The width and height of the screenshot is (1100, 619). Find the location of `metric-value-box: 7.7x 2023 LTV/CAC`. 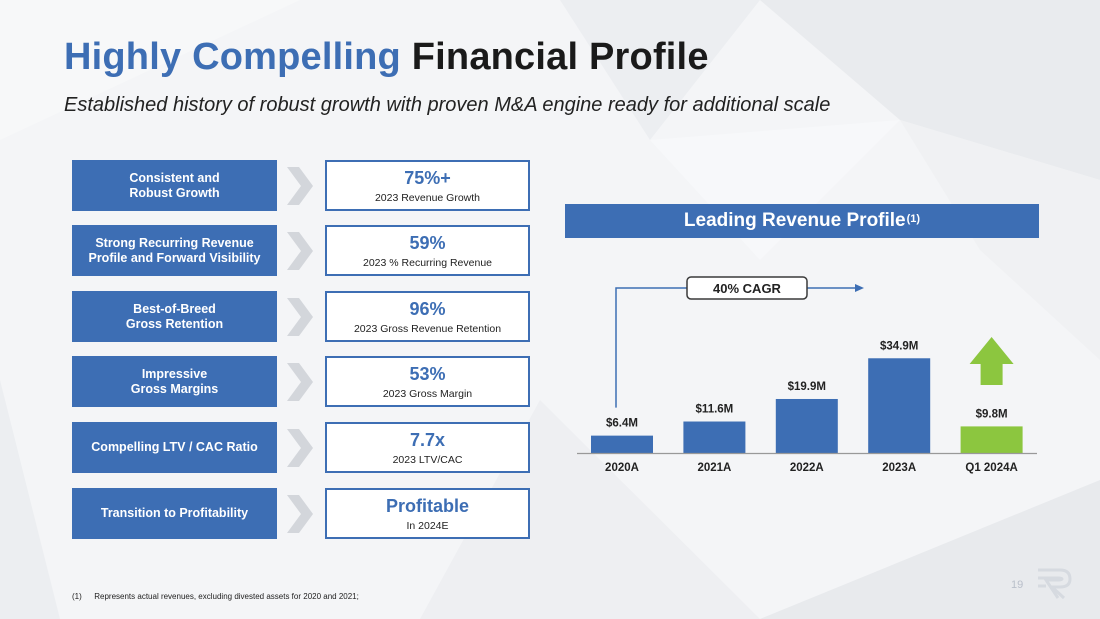

metric-value-box: 7.7x 2023 LTV/CAC is located at coordinates (427, 447).